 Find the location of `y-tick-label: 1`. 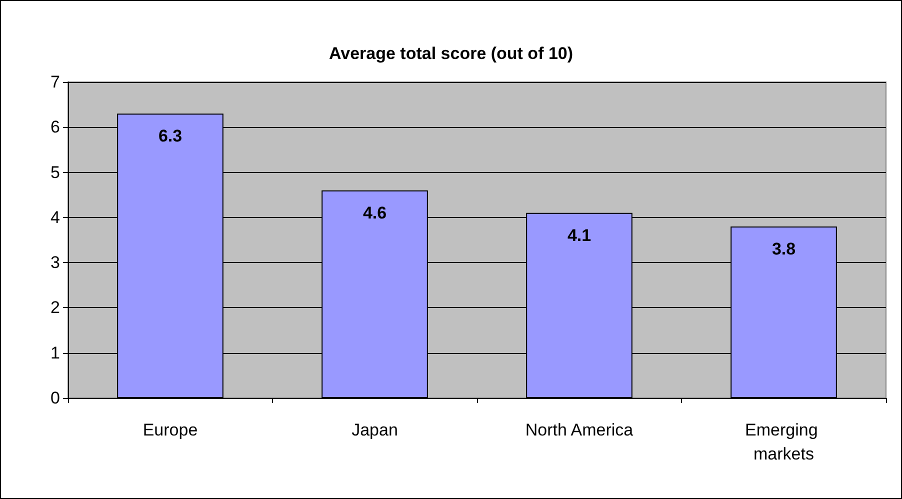

y-tick-label: 1 is located at coordinates (55, 352).